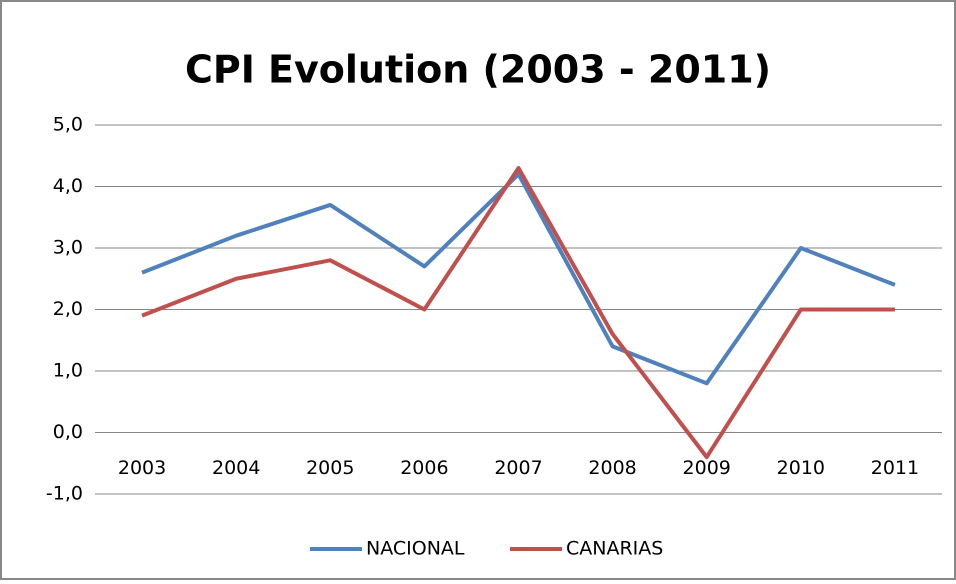 The width and height of the screenshot is (956, 584). What do you see at coordinates (68, 432) in the screenshot?
I see `y-tick-label: 0,0` at bounding box center [68, 432].